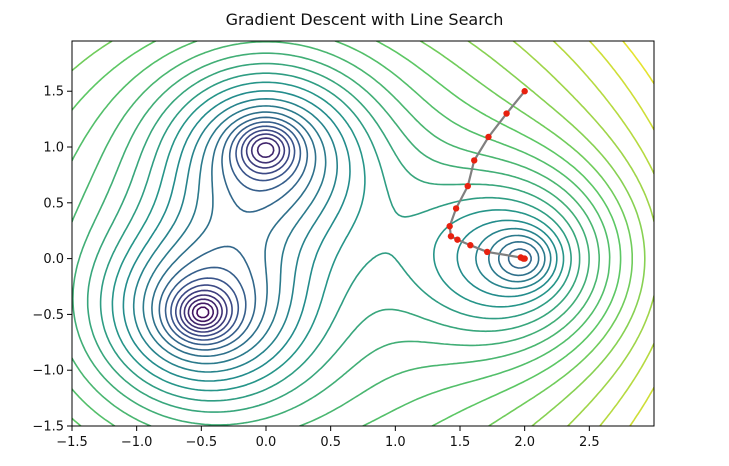 This screenshot has height=466, width=729. What do you see at coordinates (48, 315) in the screenshot?
I see `y-tick-label: −0.5` at bounding box center [48, 315].